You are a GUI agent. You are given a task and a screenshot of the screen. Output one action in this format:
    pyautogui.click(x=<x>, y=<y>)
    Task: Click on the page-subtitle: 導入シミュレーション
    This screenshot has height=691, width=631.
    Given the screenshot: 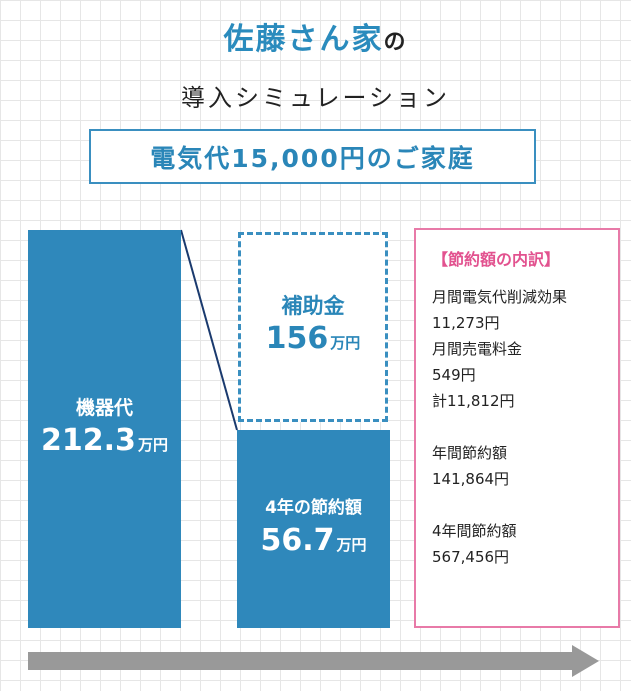 What is the action you would take?
    pyautogui.click(x=315, y=98)
    